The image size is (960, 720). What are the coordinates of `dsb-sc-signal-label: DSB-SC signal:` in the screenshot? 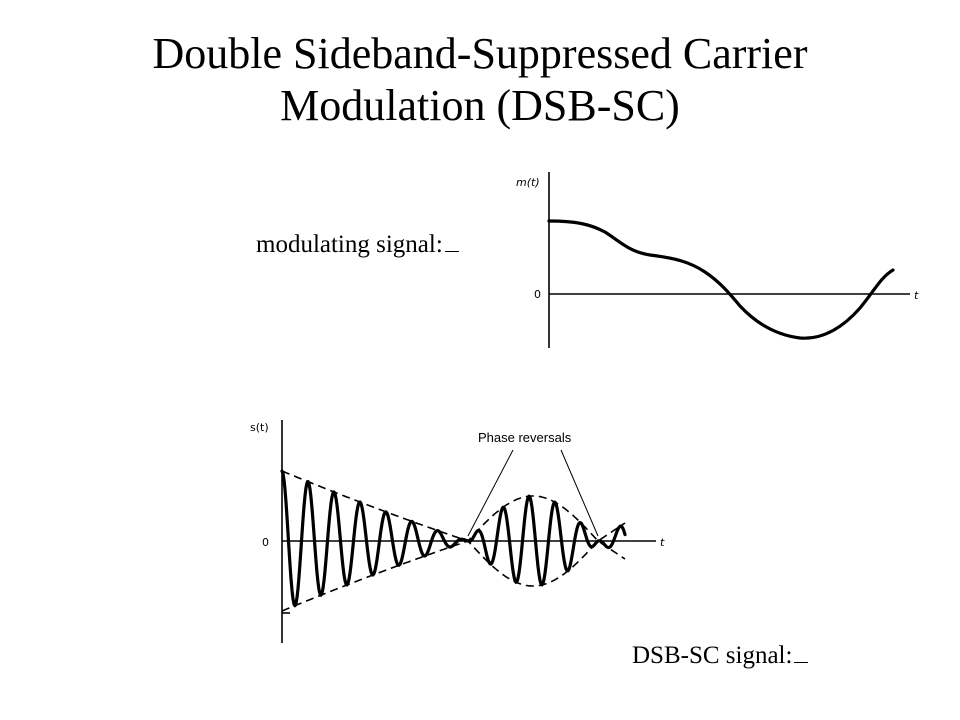 It's located at (720, 655).